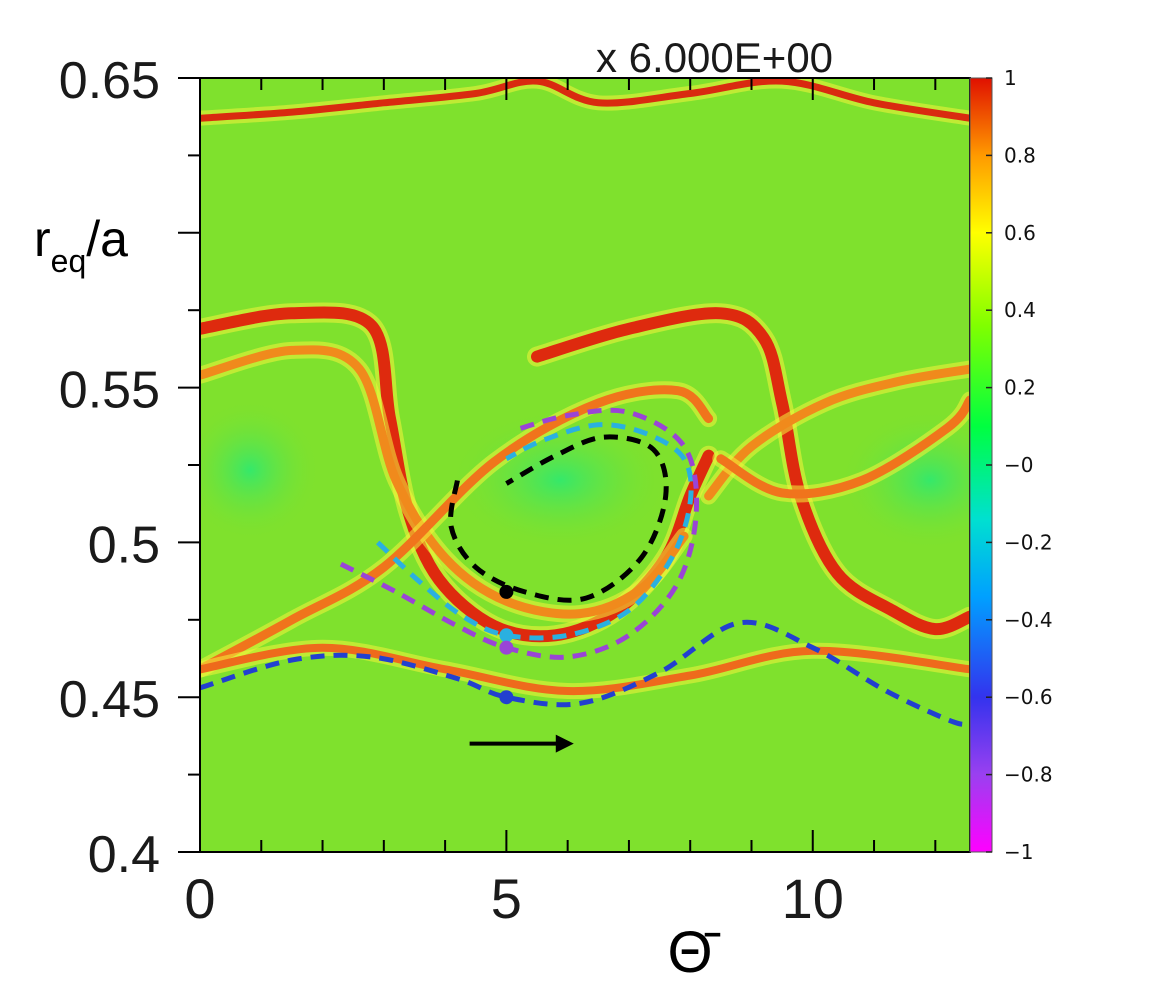 This screenshot has height=996, width=1150. Describe the element at coordinates (1028, 775) in the screenshot. I see `colorbar-tick-label: −0.8` at that location.